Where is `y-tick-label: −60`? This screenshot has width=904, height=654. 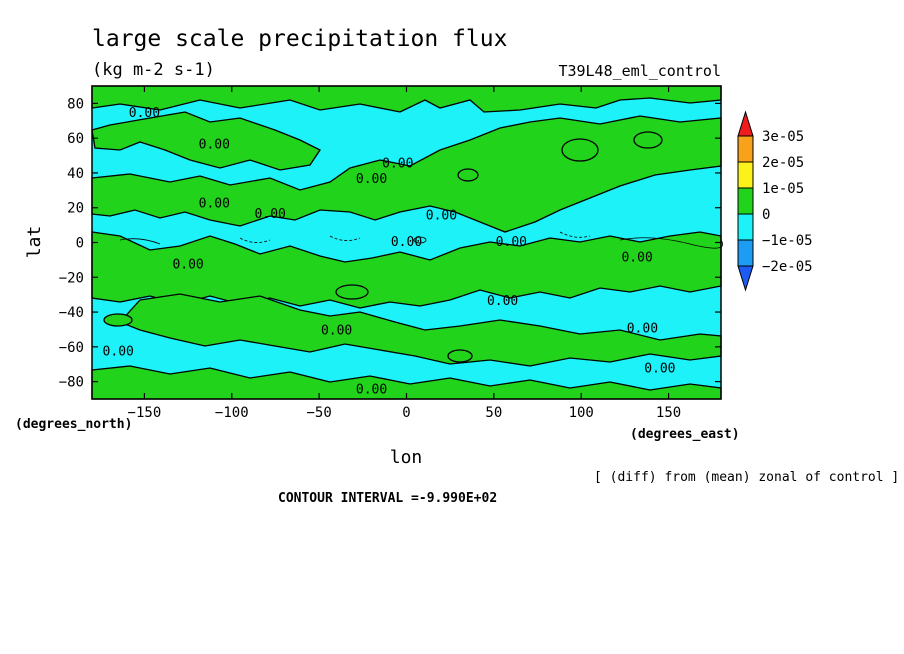 y-tick-label: −60 is located at coordinates (71, 348).